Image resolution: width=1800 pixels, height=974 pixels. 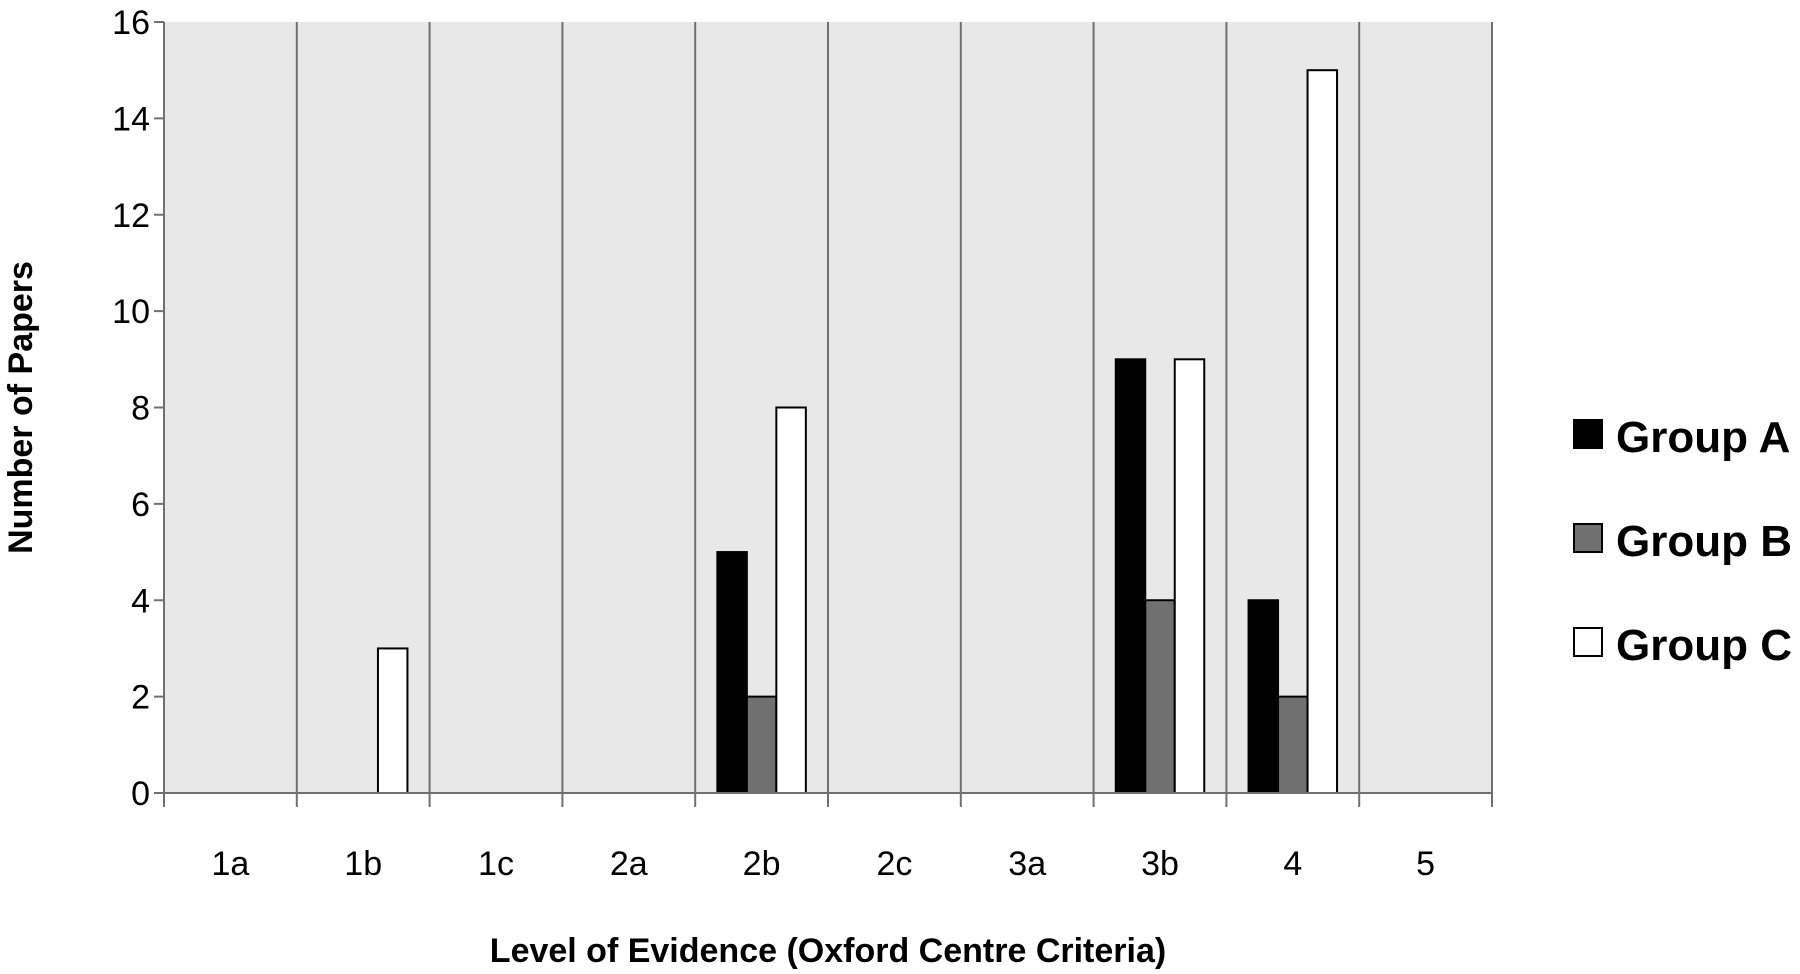 I want to click on y-tick-label: 6, so click(x=140, y=505).